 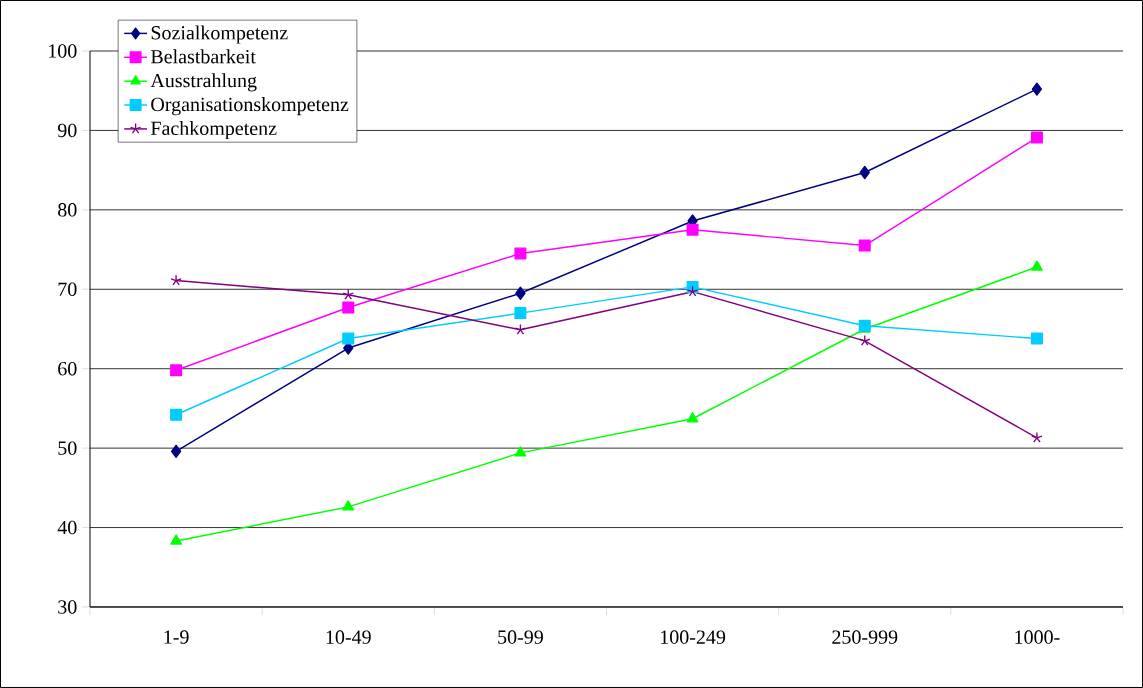 What do you see at coordinates (520, 637) in the screenshot?
I see `x-tick-label: 50-99` at bounding box center [520, 637].